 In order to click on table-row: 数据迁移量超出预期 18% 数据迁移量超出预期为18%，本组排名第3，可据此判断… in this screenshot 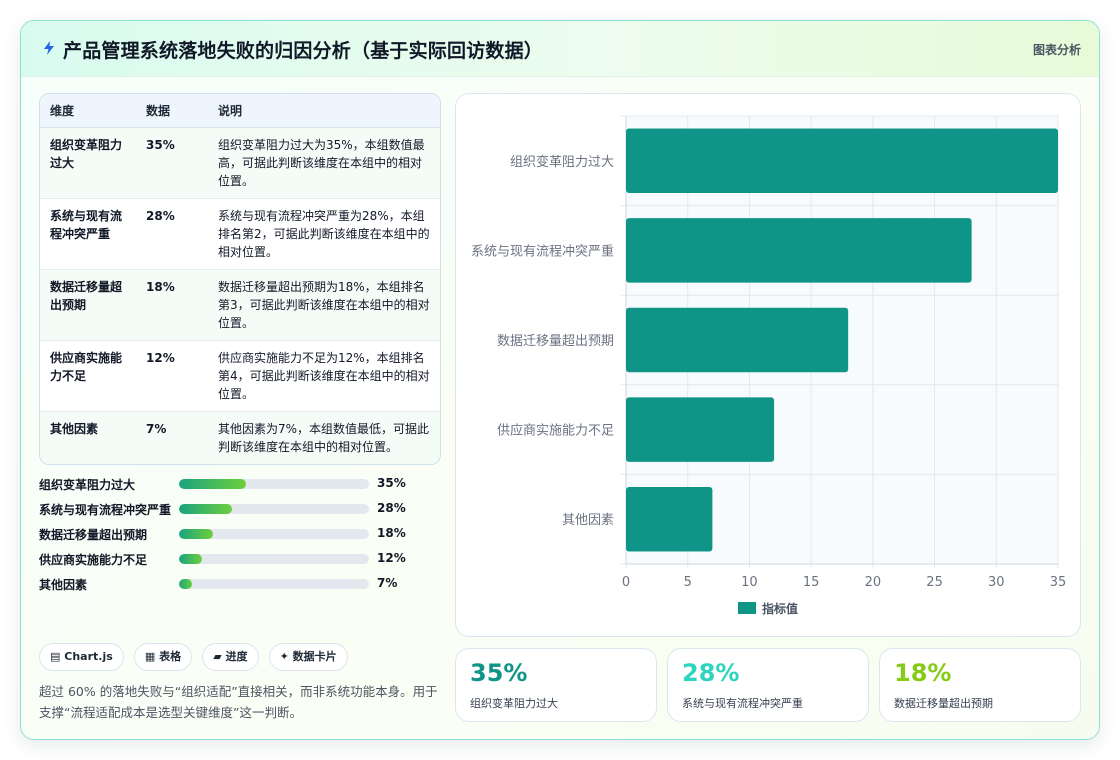, I will do `click(240, 305)`.